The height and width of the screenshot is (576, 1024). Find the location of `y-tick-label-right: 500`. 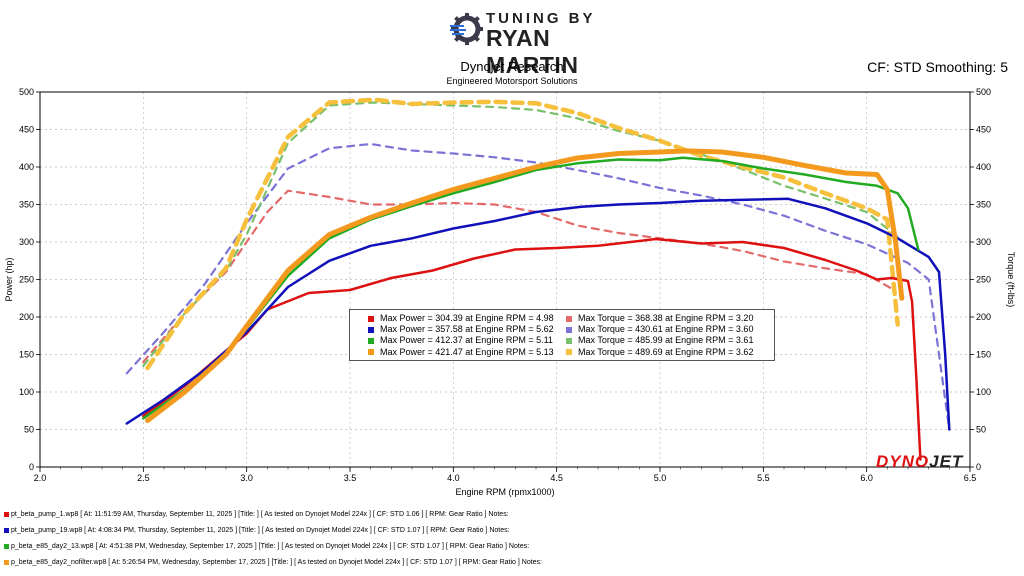

y-tick-label-right: 500 is located at coordinates (983, 92).